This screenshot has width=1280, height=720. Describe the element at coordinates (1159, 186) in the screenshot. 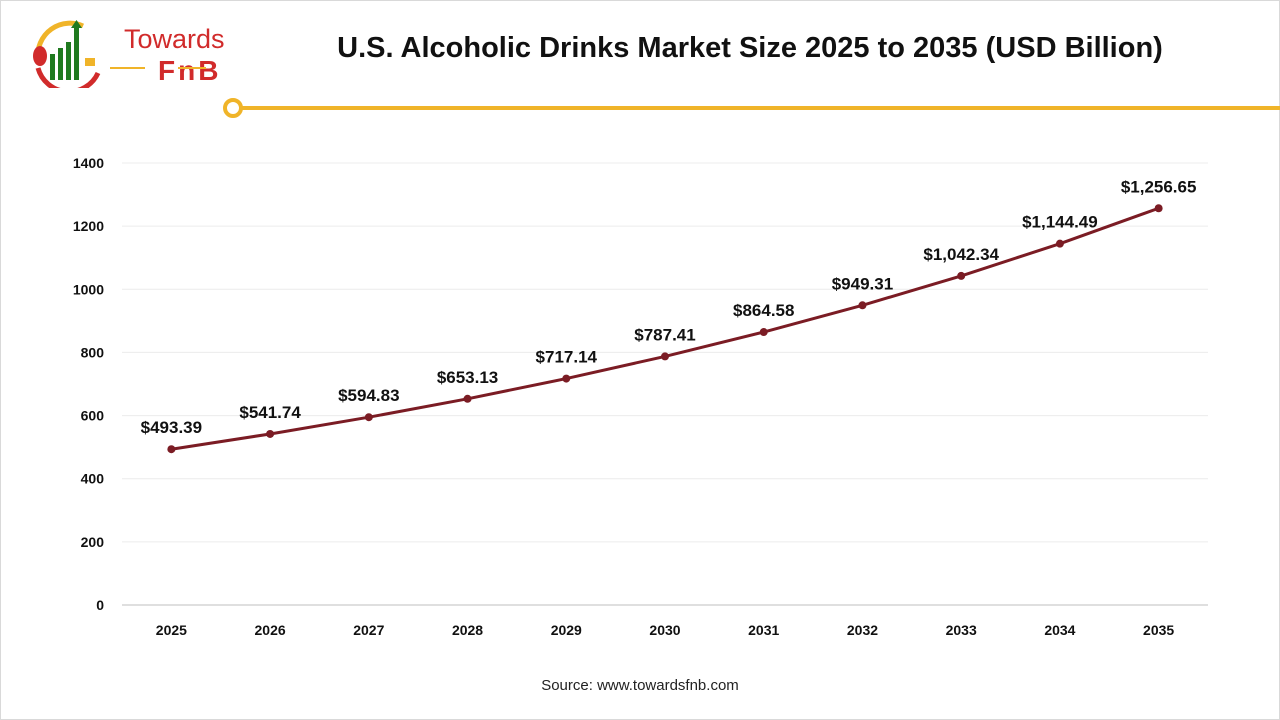

I see `data-label: $1,256.65` at that location.